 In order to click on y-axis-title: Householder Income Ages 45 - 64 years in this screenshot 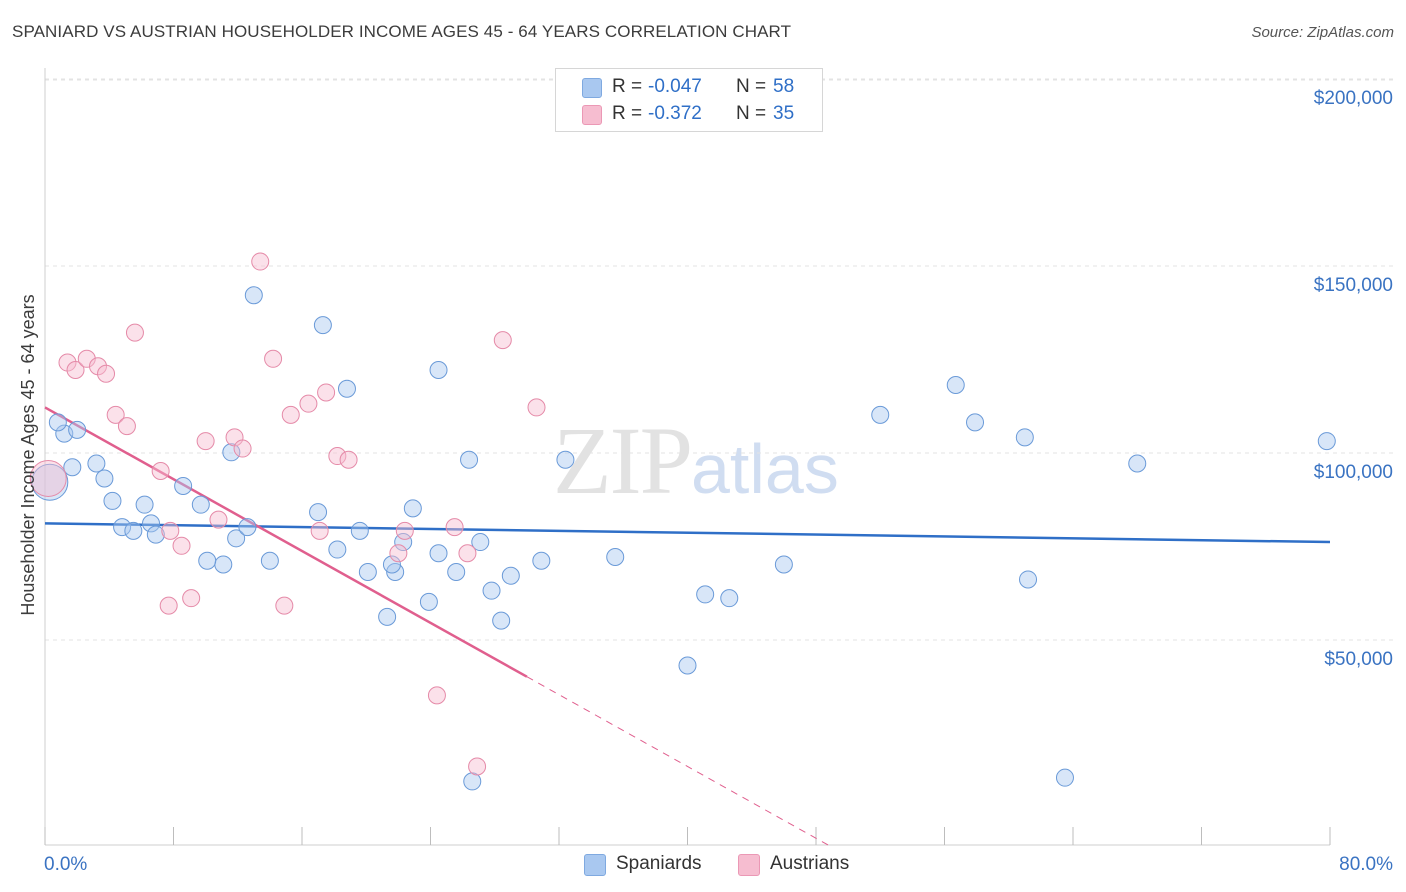, I will do `click(28, 454)`.